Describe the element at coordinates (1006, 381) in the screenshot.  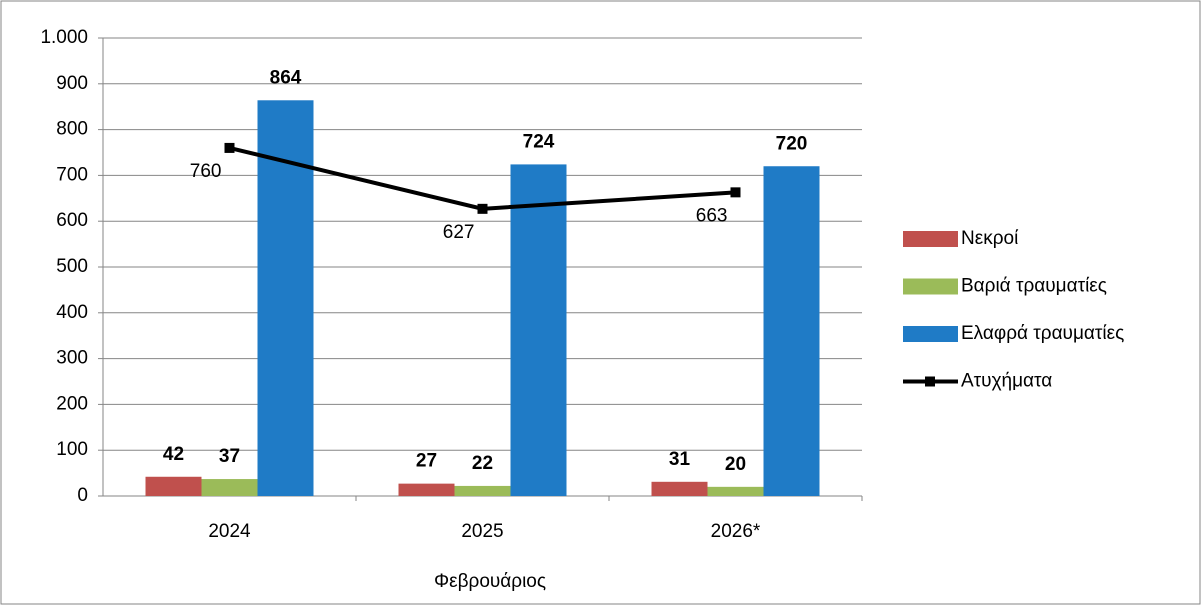
I see `legend-label: Ατυχήματα` at that location.